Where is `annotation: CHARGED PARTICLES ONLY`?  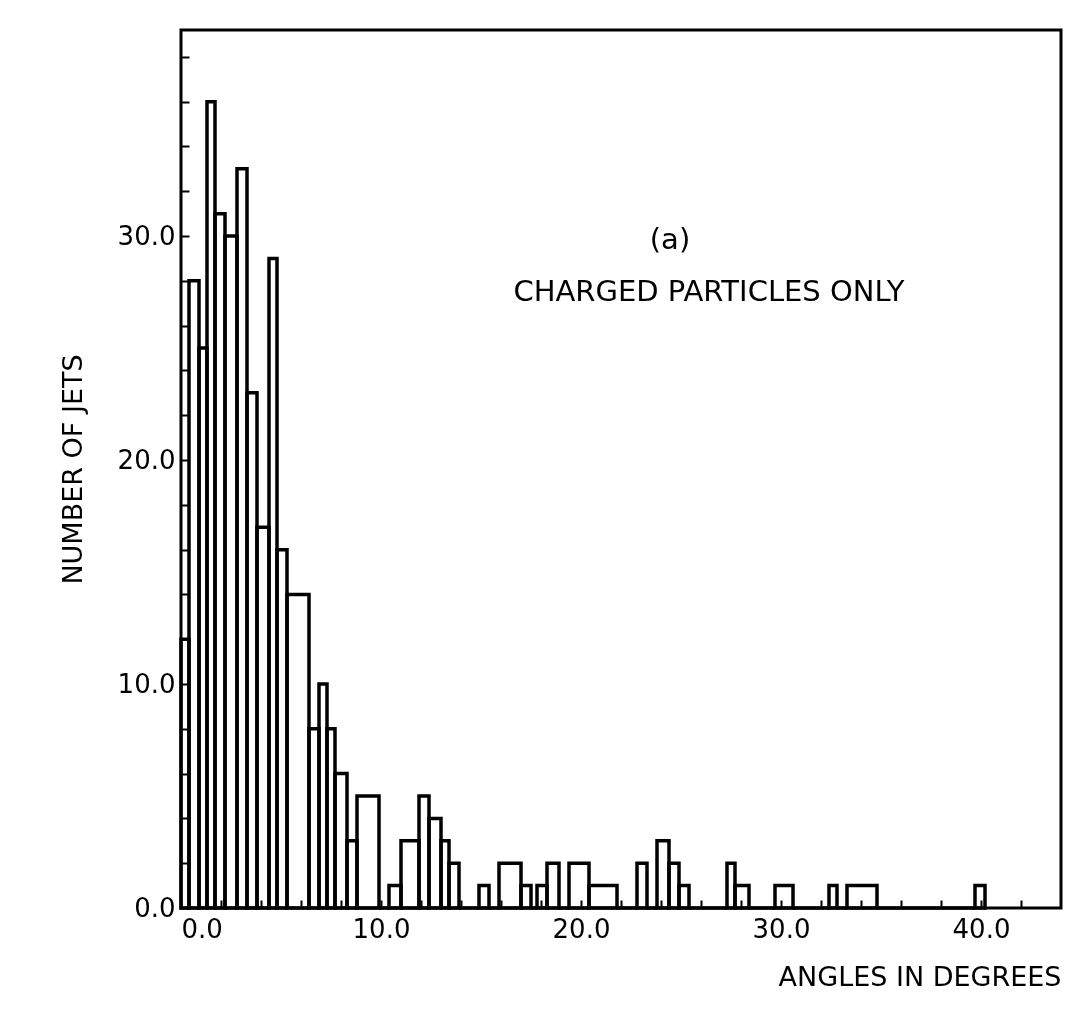 annotation: CHARGED PARTICLES ONLY is located at coordinates (709, 291).